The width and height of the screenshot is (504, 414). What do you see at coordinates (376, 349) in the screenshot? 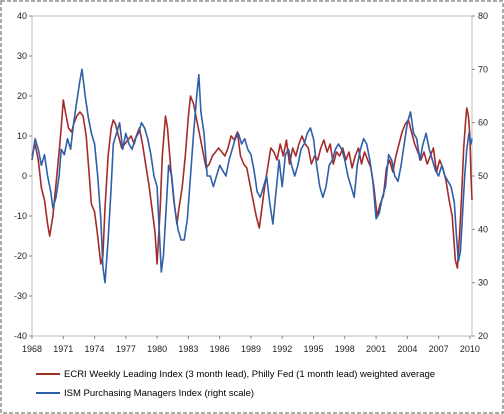
I see `x-tick-label: 2001` at bounding box center [376, 349].